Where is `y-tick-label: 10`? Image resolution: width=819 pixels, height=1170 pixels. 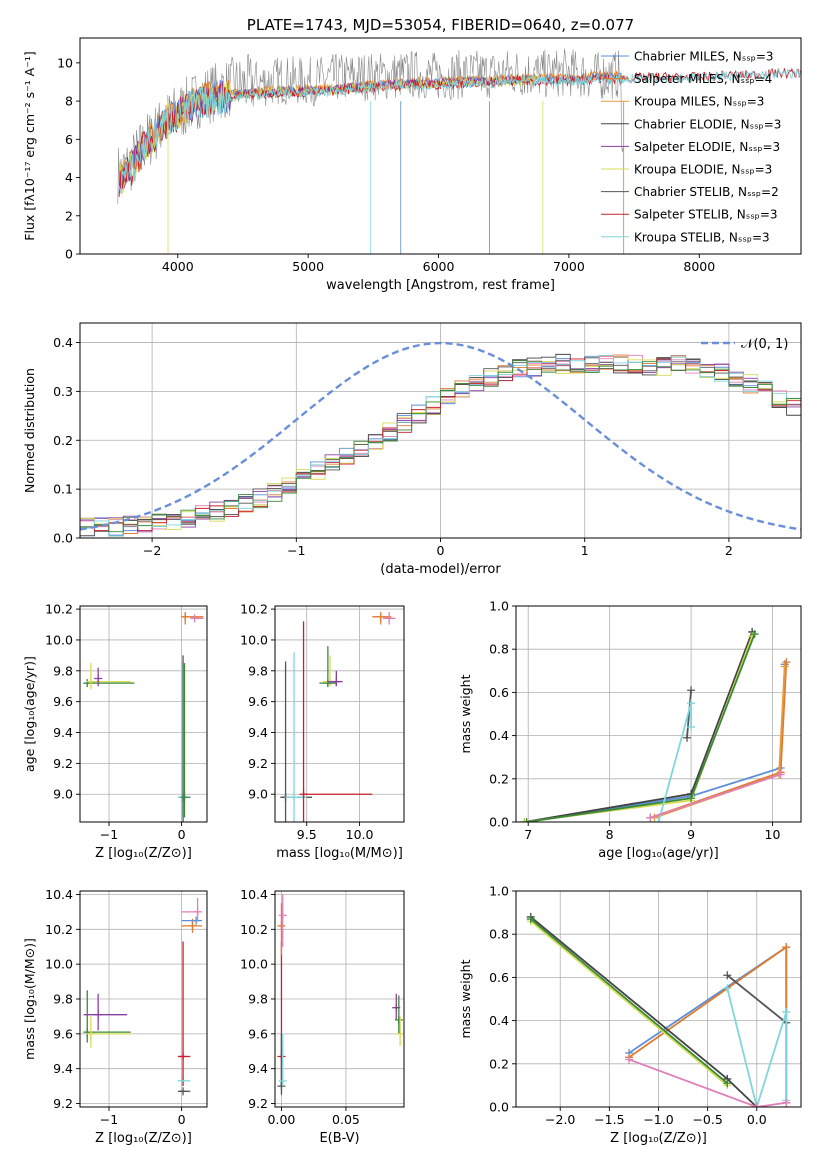
y-tick-label: 10 is located at coordinates (65, 62).